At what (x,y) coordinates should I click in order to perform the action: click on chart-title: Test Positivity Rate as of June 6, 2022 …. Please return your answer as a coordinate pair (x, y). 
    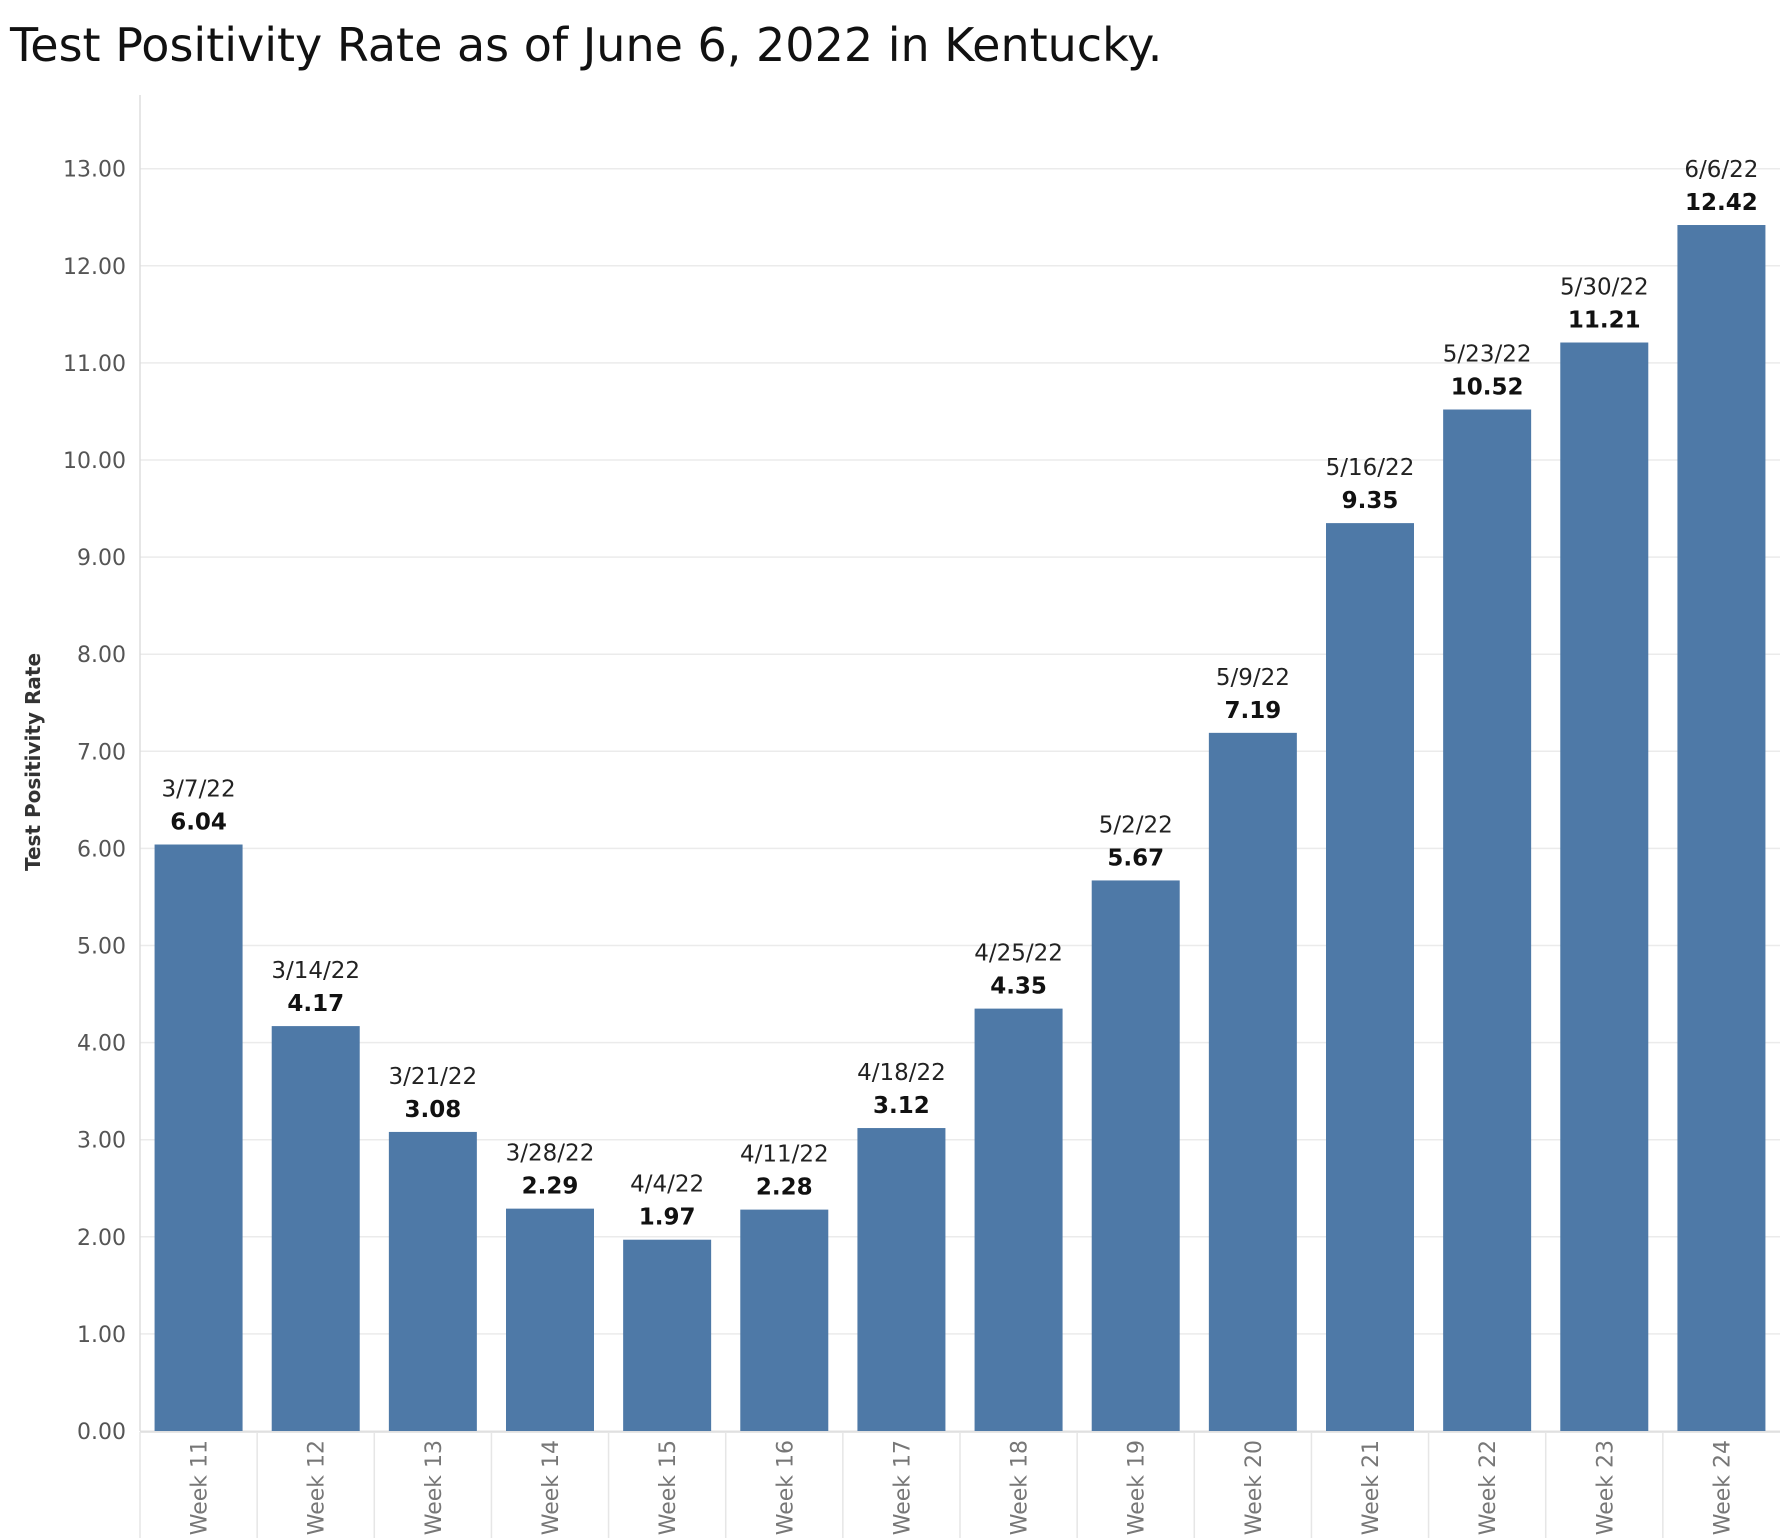
    Looking at the image, I should click on (586, 45).